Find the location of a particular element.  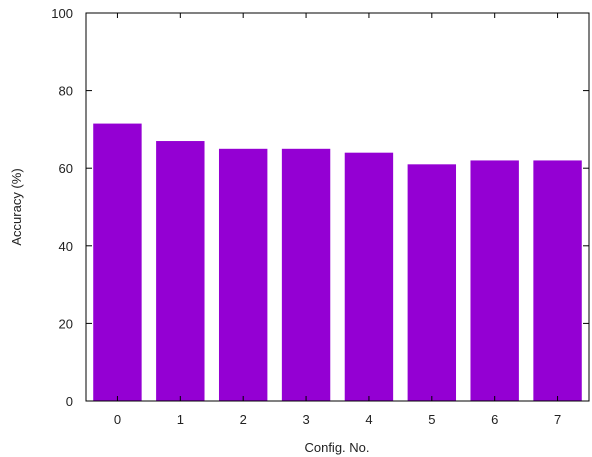

y-tick-label: 80 is located at coordinates (66, 91).